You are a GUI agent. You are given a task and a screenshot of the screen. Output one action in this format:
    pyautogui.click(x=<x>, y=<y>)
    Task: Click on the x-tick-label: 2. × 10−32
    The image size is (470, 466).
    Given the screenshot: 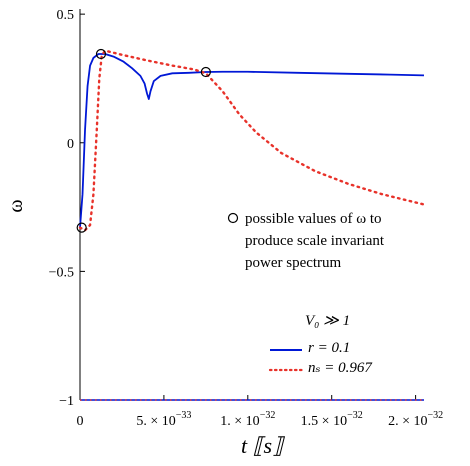 What is the action you would take?
    pyautogui.click(x=415, y=419)
    